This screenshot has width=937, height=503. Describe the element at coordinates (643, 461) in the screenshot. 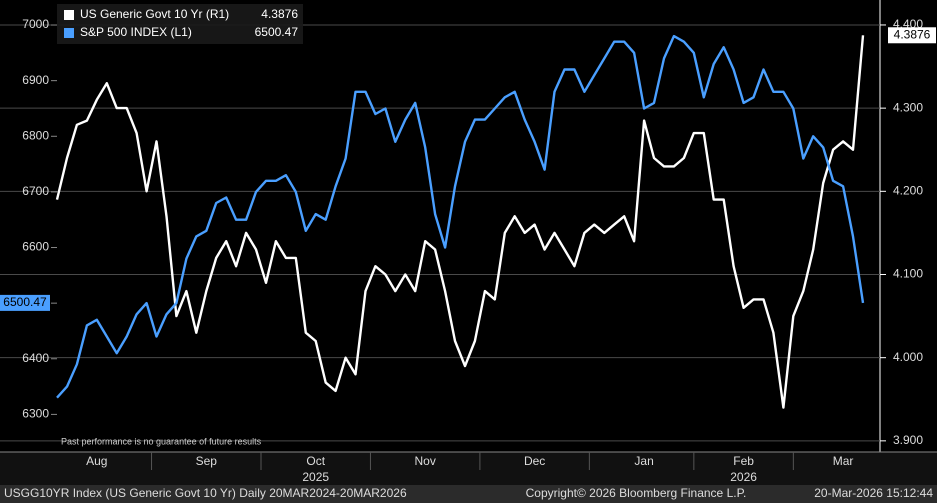

I see `x-tick-label: Jan` at that location.